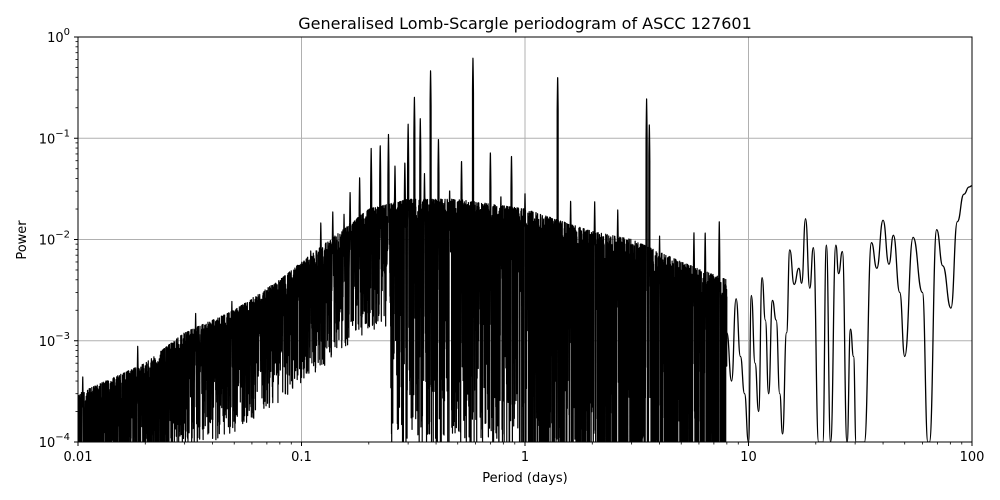 This screenshot has height=500, width=1000. What do you see at coordinates (78, 457) in the screenshot?
I see `x-tick-label: 0.01` at bounding box center [78, 457].